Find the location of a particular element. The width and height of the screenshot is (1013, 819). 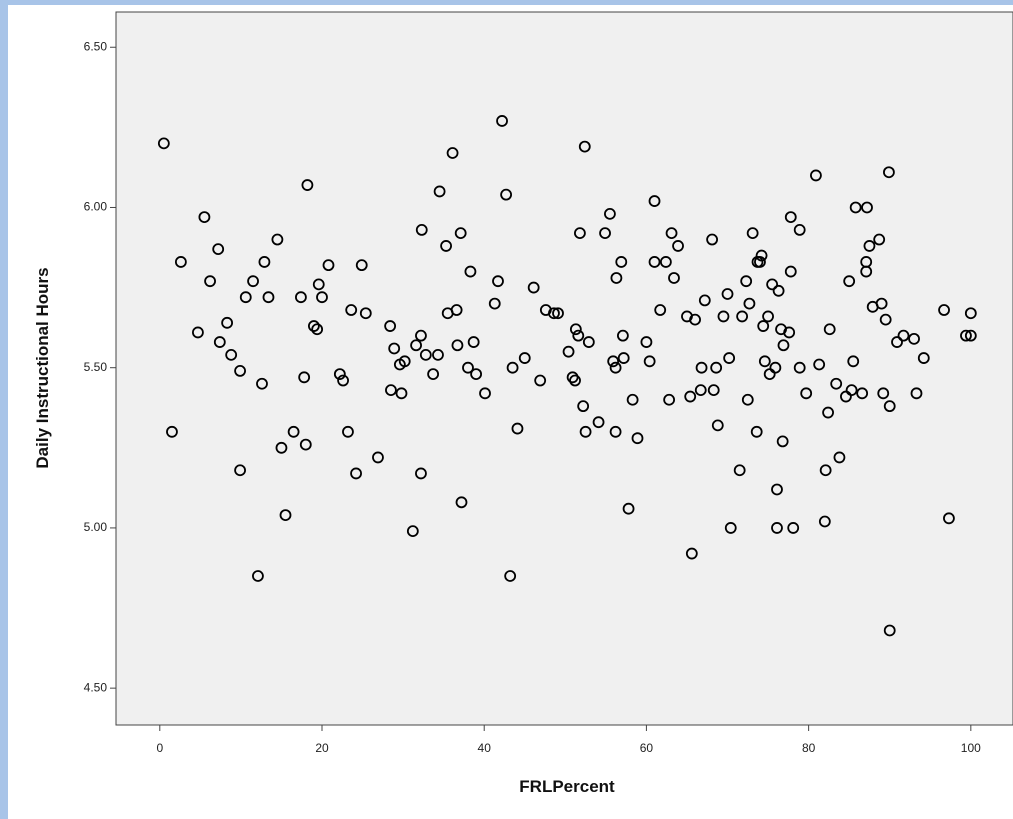

y-tick-label: 5.00 is located at coordinates (96, 527).